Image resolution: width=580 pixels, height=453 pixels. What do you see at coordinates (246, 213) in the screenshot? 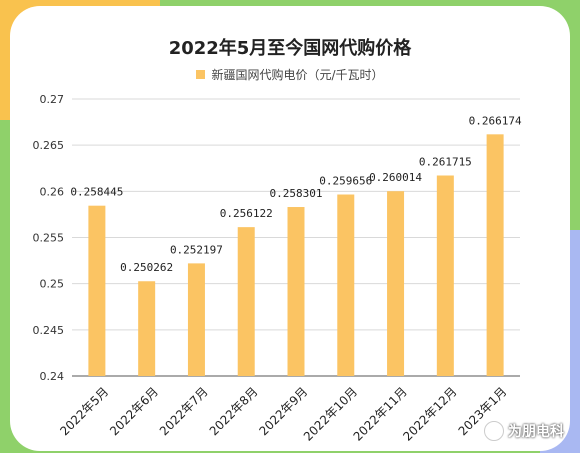
I see `data-label: 0.256122` at bounding box center [246, 213].